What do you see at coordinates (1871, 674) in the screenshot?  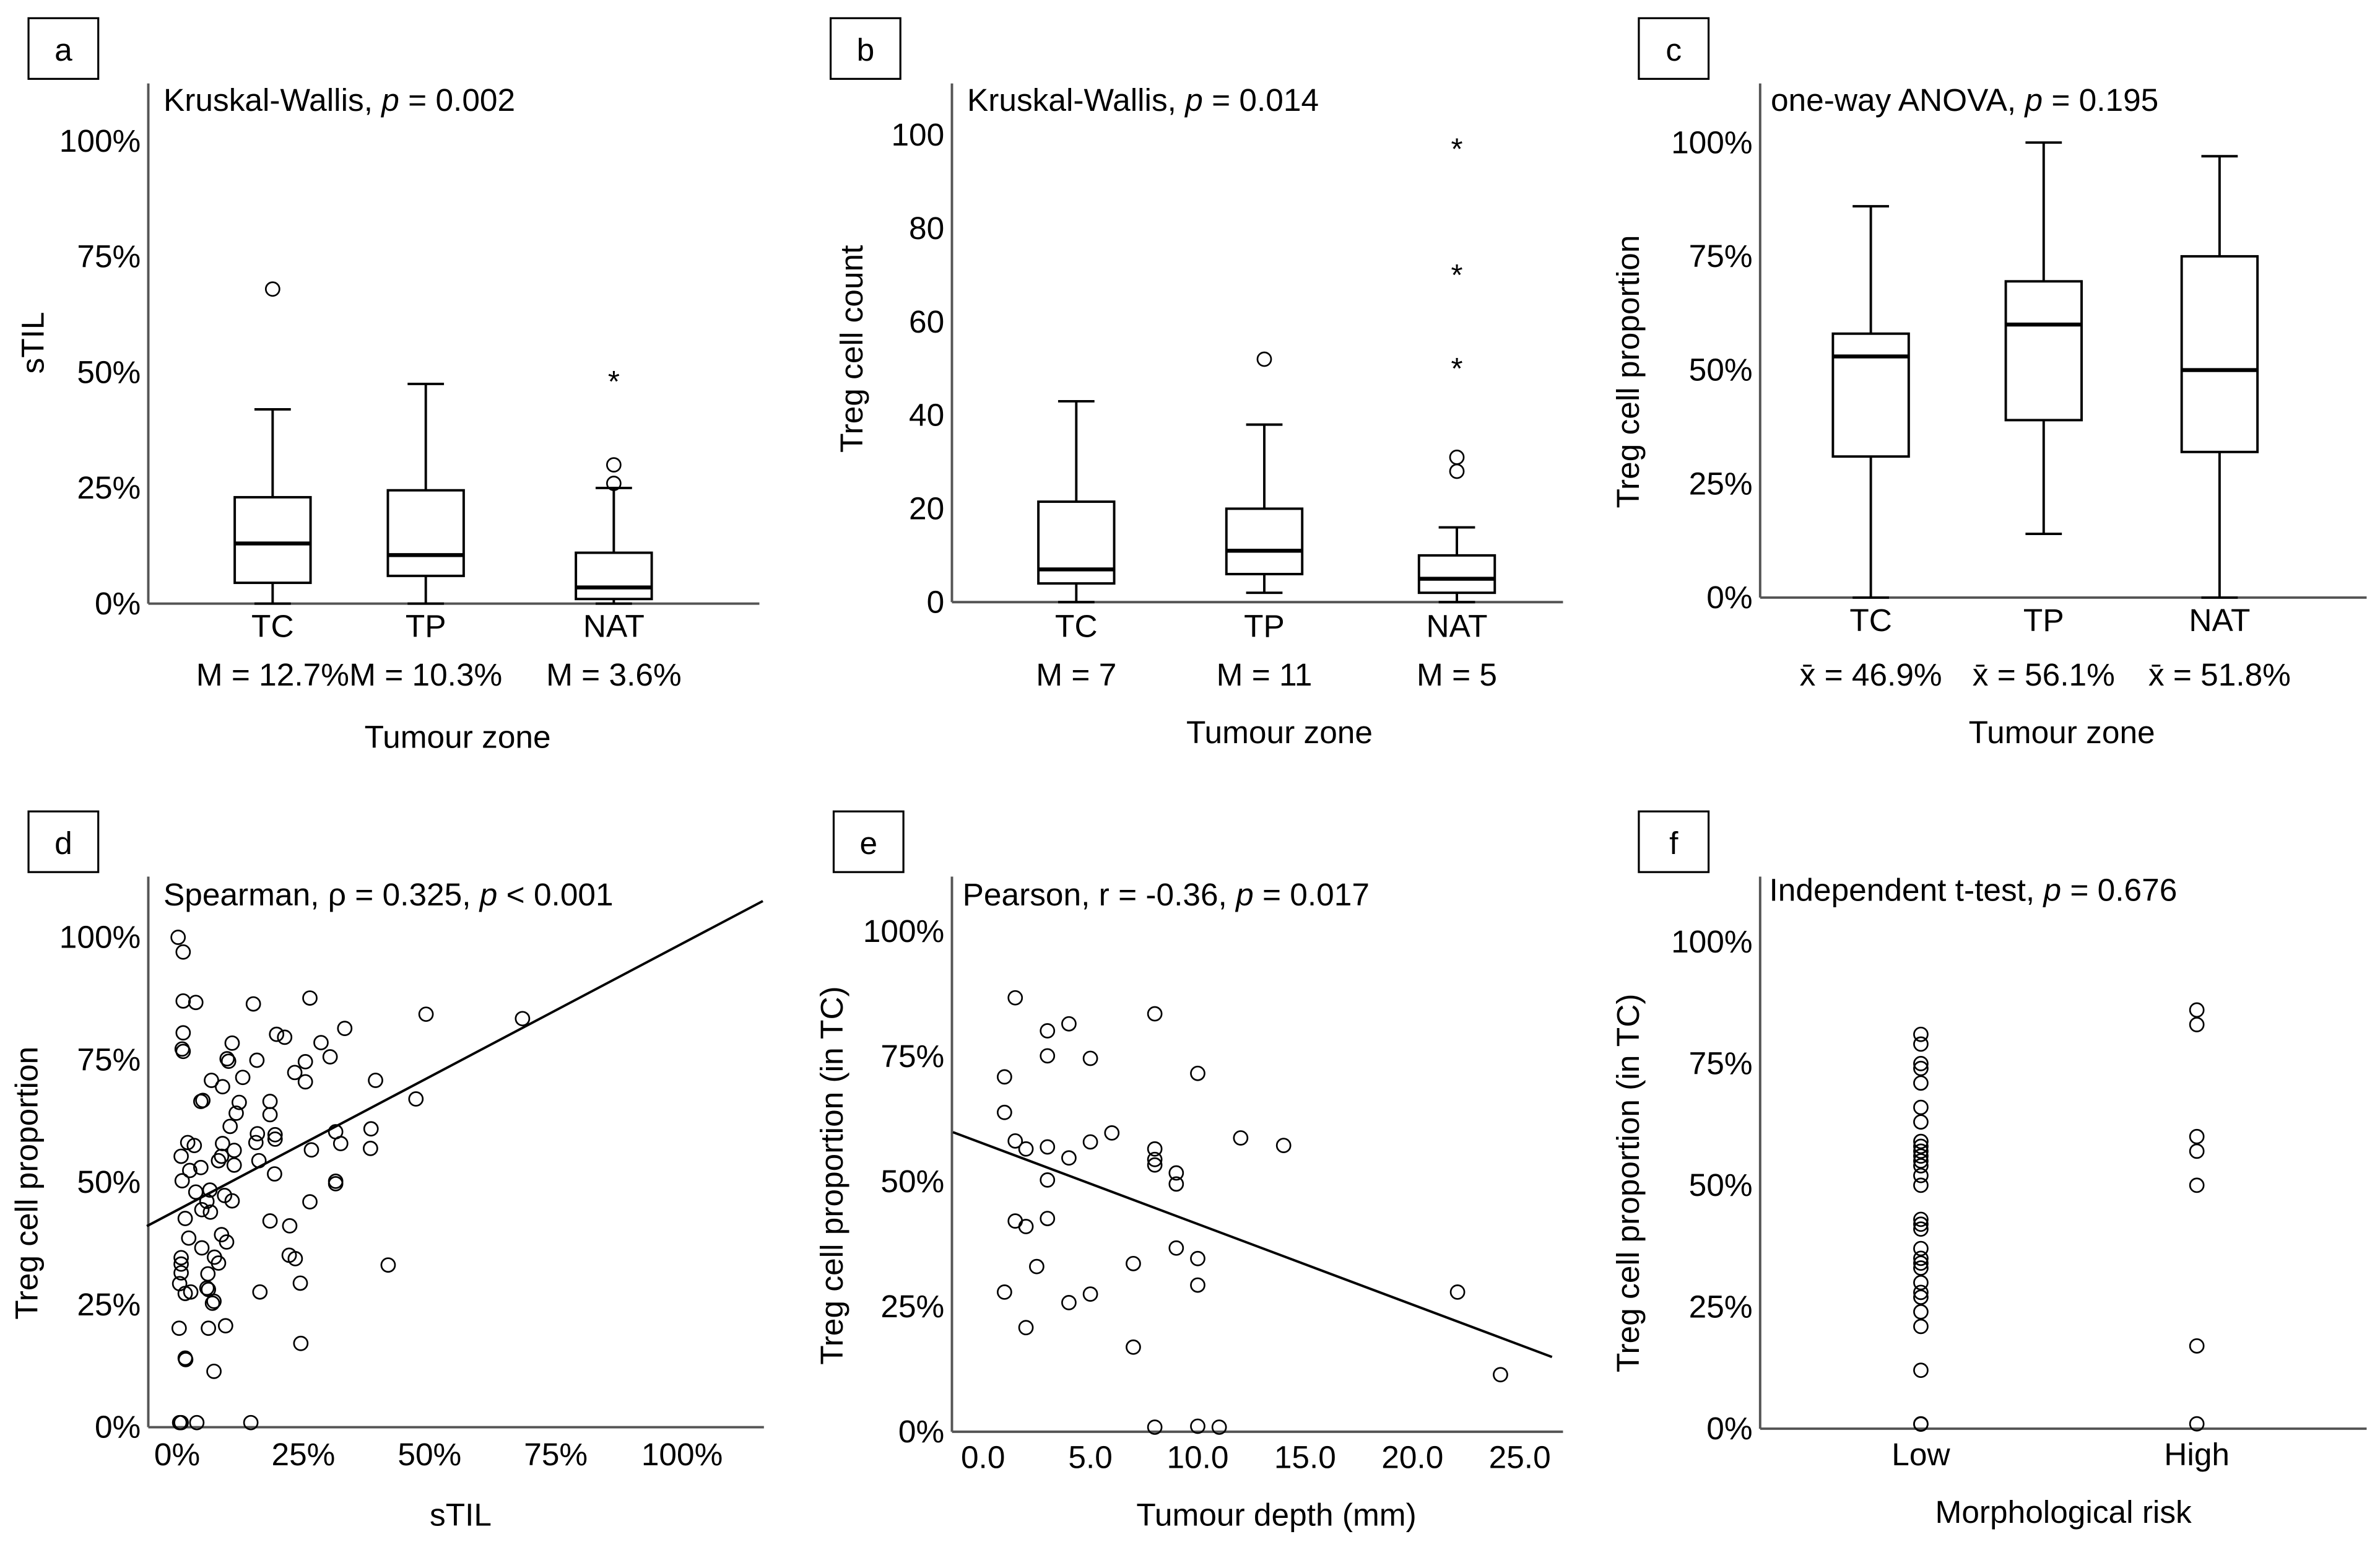 I see `group-statistic-label: x̄ = 46.9%` at bounding box center [1871, 674].